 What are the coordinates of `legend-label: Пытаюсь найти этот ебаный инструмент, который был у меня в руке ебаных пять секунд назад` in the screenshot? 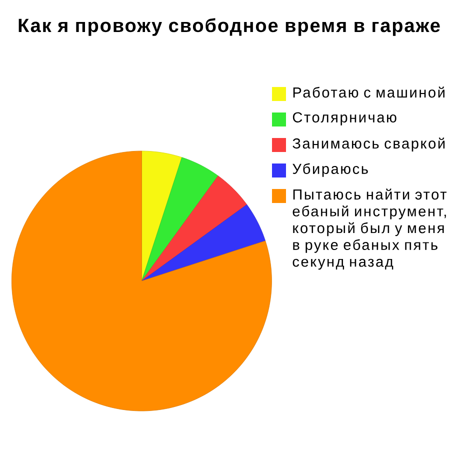 It's located at (369, 229).